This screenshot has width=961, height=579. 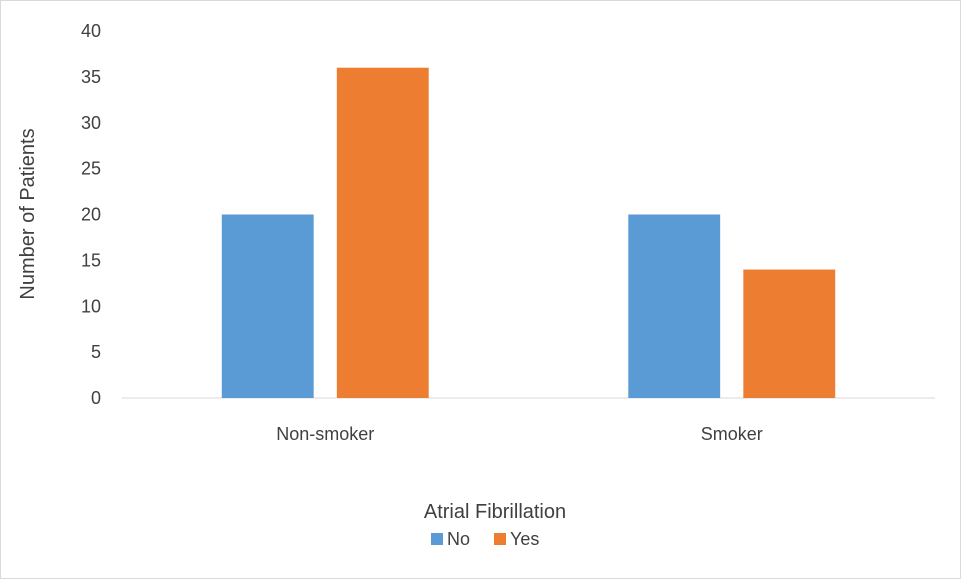 What do you see at coordinates (382, 232) in the screenshot?
I see `bar-yes-non-smoker` at bounding box center [382, 232].